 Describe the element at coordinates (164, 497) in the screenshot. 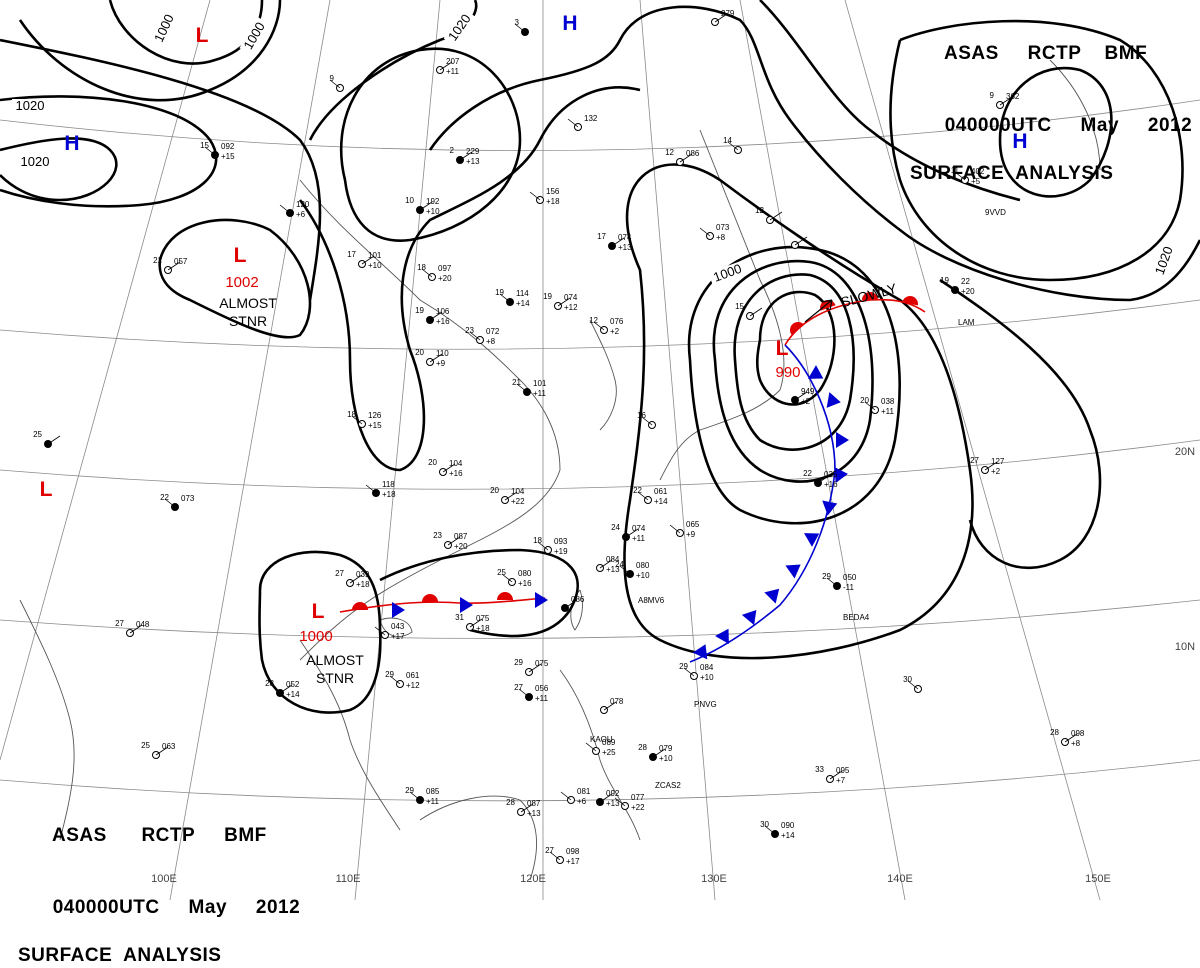

I see `station-temperature: 22` at that location.